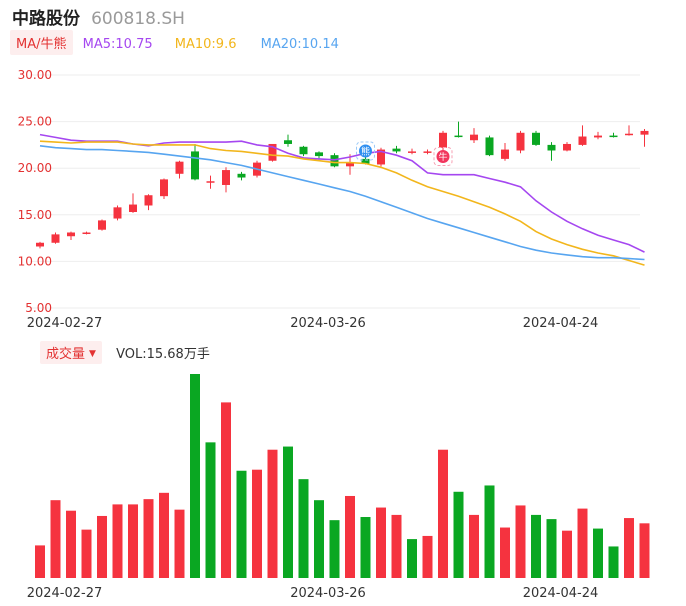  I want to click on ma-legend-bar: MA/牛熊 MA5:10.75 MA10:9.6 MA20:10.14, so click(174, 42).